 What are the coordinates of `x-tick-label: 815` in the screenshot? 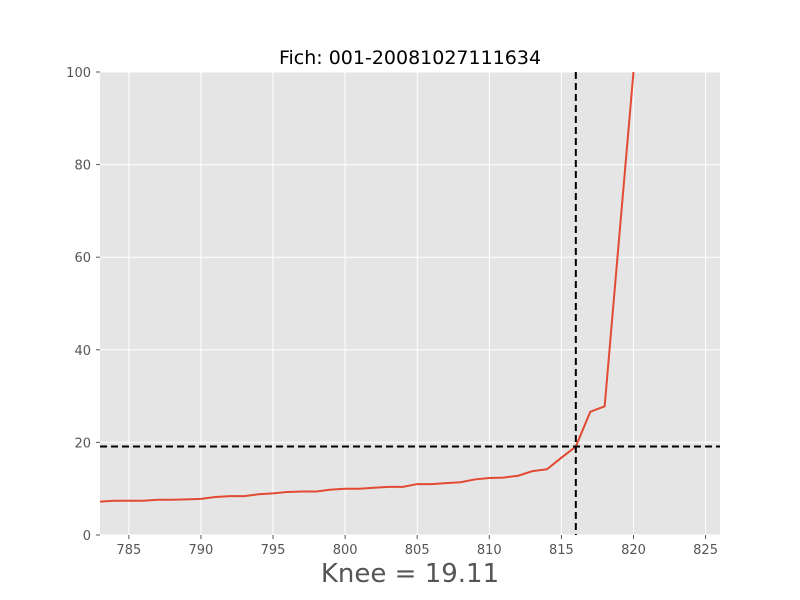 It's located at (561, 550).